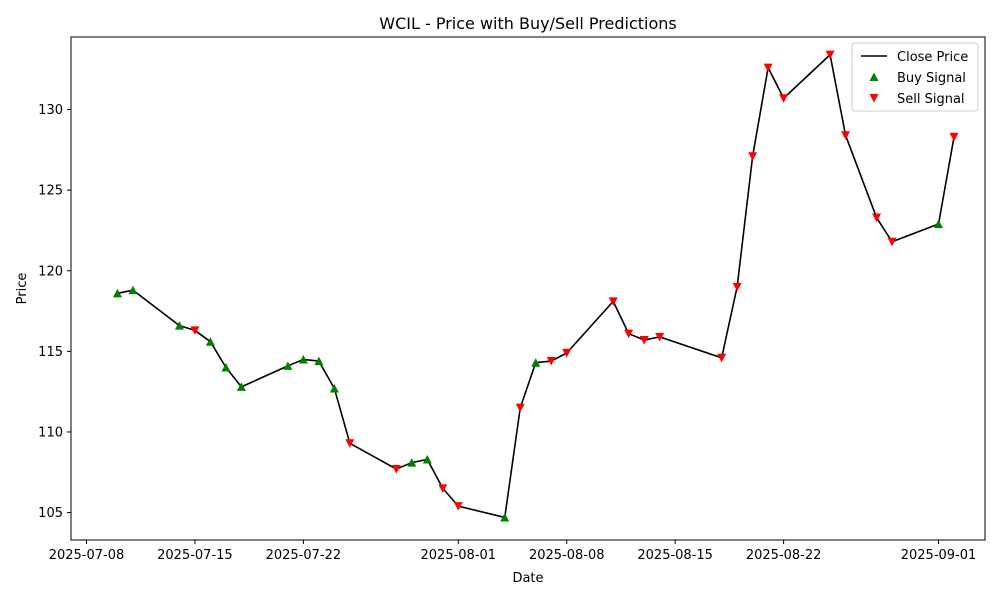  I want to click on y-axis-ticks: 105 110 115 120 125 130, so click(54, 312).